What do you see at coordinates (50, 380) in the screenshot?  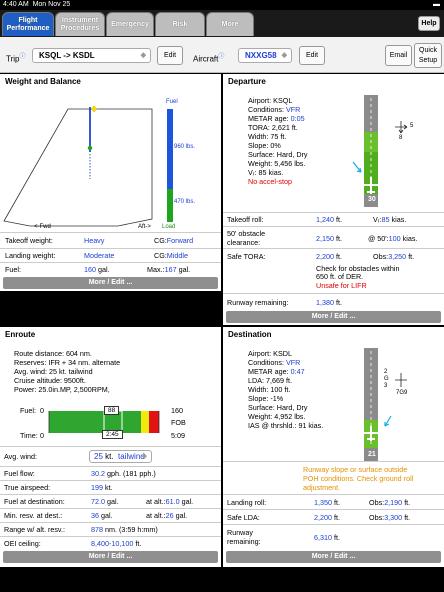 I see `enroute-line: Cruise altitude: 9500ft.` at bounding box center [50, 380].